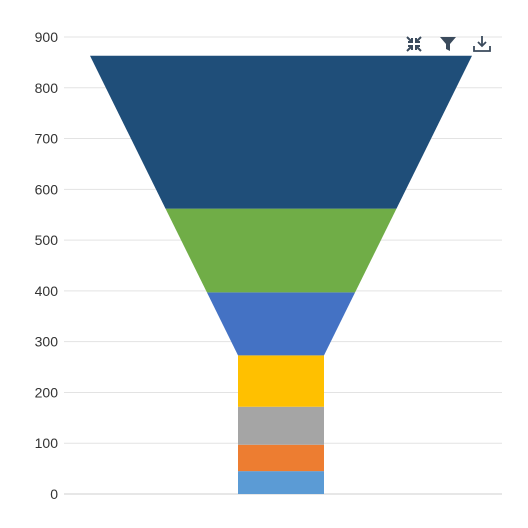 This screenshot has height=528, width=528. What do you see at coordinates (47, 240) in the screenshot?
I see `y-tick-label: 500` at bounding box center [47, 240].